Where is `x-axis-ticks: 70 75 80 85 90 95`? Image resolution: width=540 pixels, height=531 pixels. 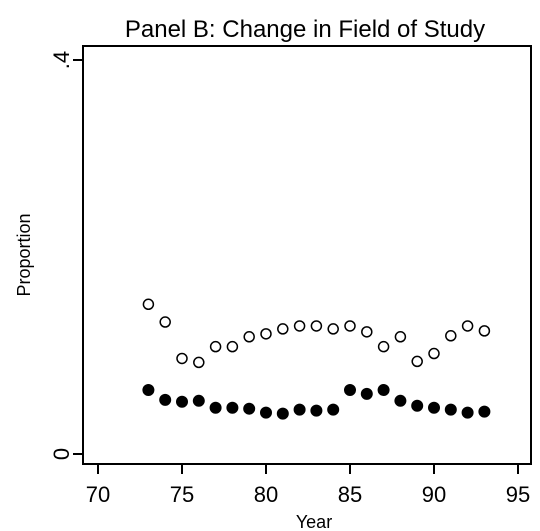 x-axis-ticks: 70 75 80 85 90 95 is located at coordinates (308, 485).